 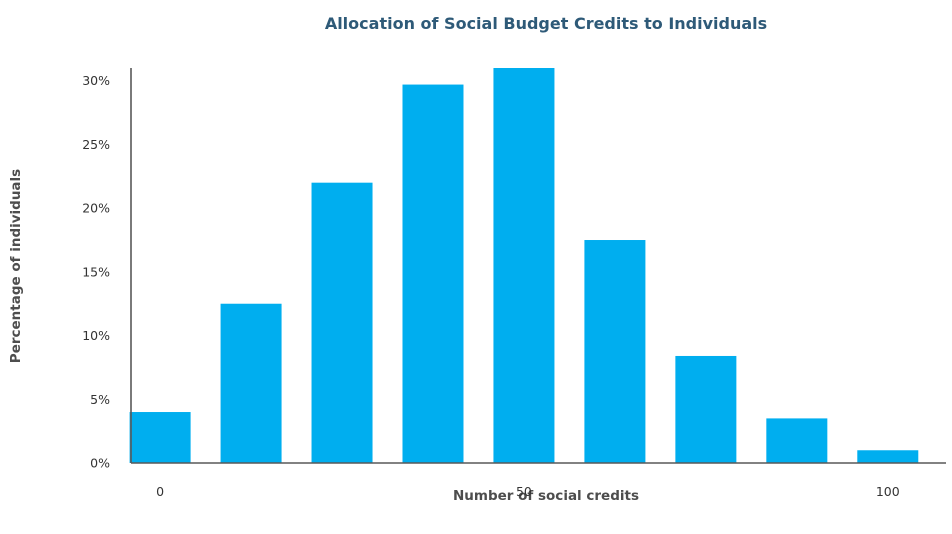 What do you see at coordinates (546, 496) in the screenshot?
I see `x-axis-label: Number of social credits` at bounding box center [546, 496].